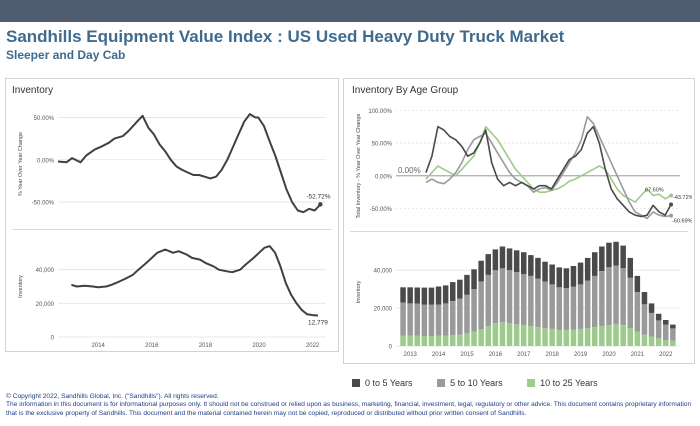 The height and width of the screenshot is (426, 700). I want to click on page-subtitle: Sleeper and Day Cab, so click(66, 55).